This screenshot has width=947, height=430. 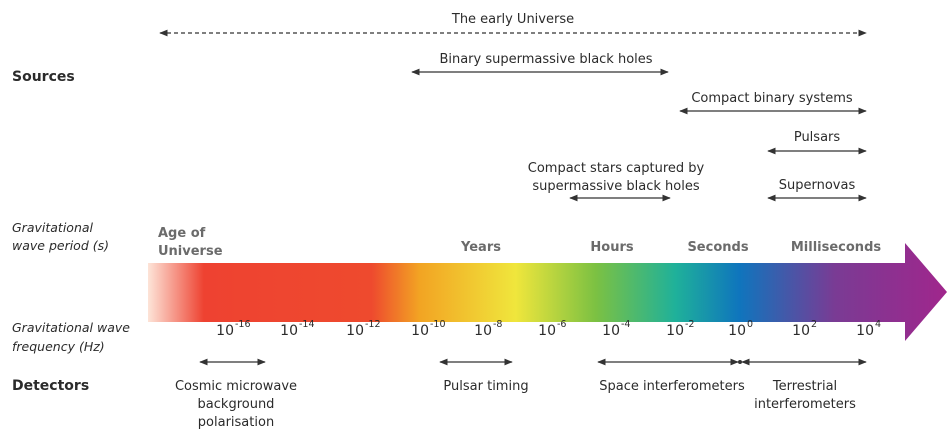 What do you see at coordinates (236, 422) in the screenshot?
I see `detector-label: polarisation` at bounding box center [236, 422].